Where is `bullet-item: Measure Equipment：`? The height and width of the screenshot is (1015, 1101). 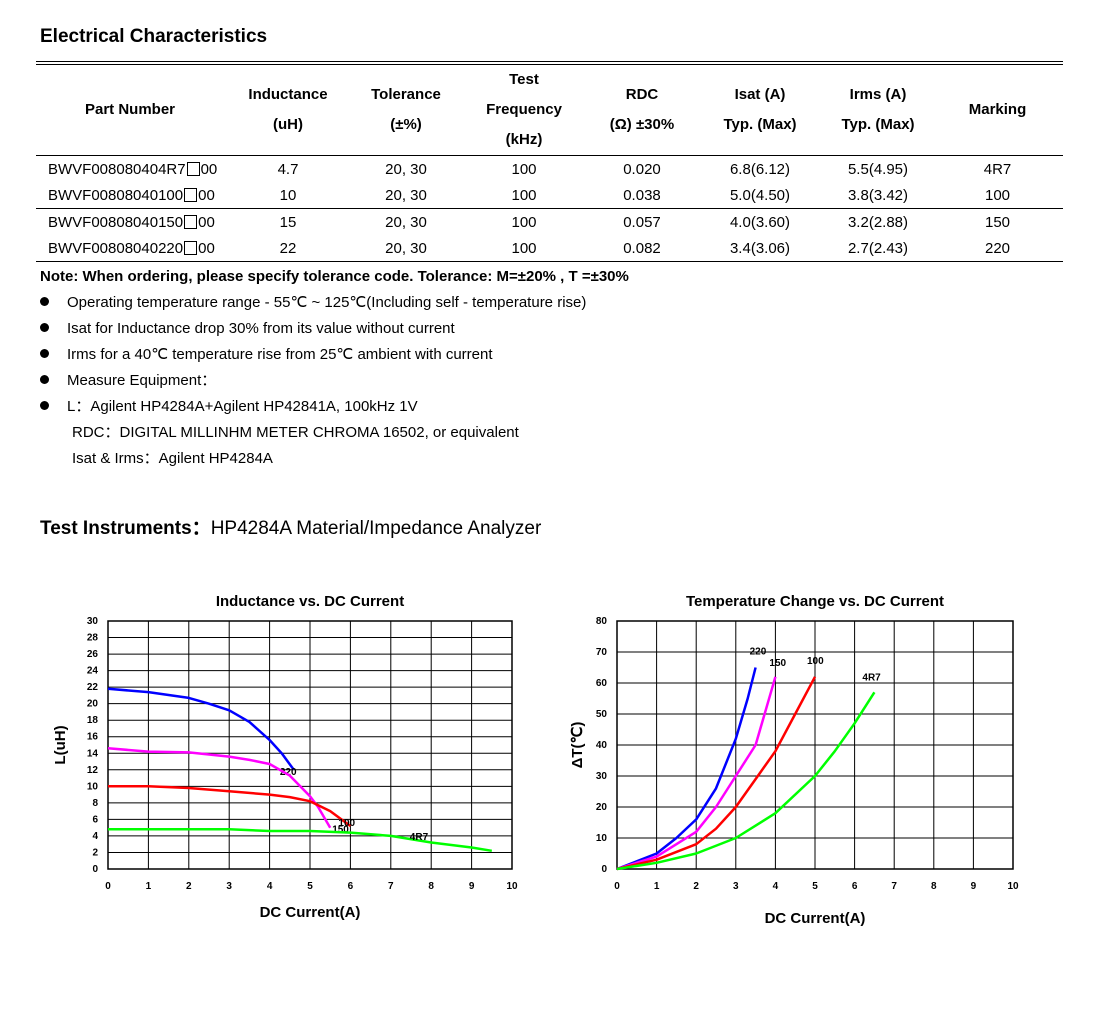 bullet-item: Measure Equipment： is located at coordinates (313, 381).